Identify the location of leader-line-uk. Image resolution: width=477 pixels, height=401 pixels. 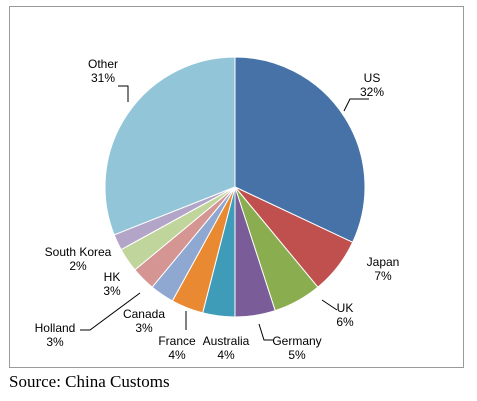
(329, 305).